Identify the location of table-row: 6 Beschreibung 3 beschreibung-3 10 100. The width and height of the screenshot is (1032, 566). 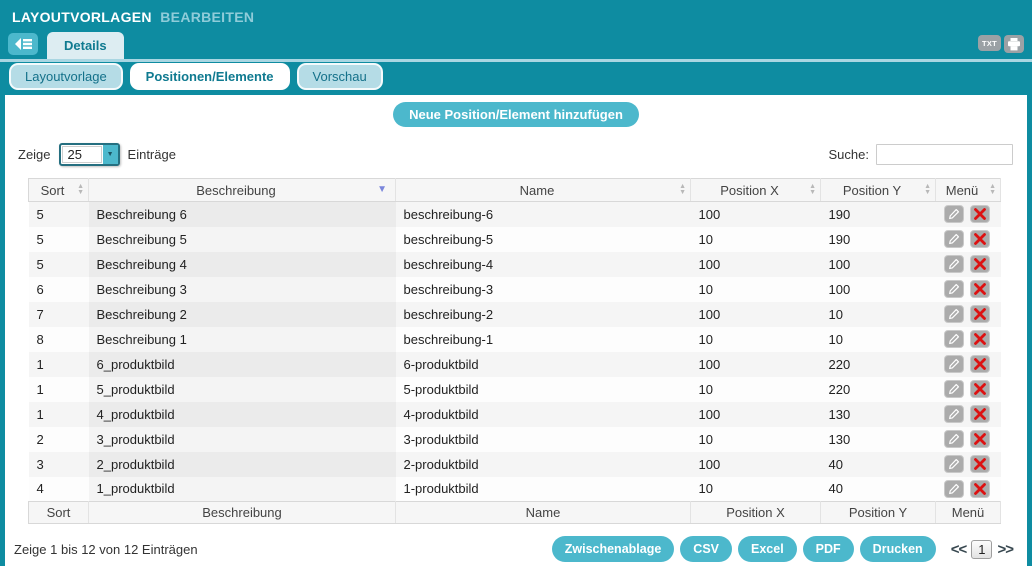
(514, 289).